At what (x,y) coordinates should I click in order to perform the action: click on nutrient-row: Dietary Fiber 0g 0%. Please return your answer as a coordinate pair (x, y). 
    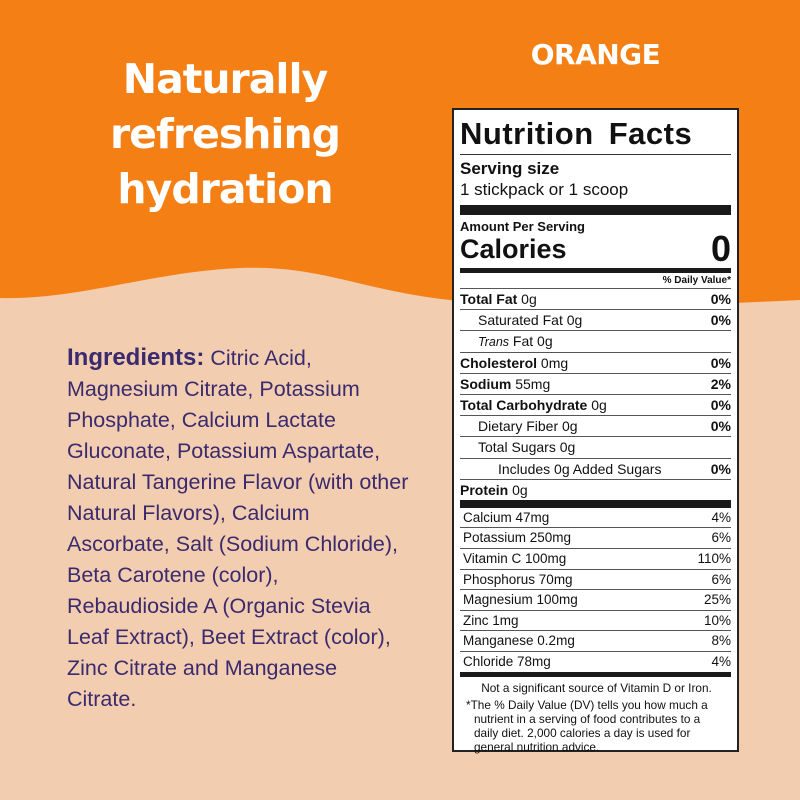
    Looking at the image, I should click on (595, 427).